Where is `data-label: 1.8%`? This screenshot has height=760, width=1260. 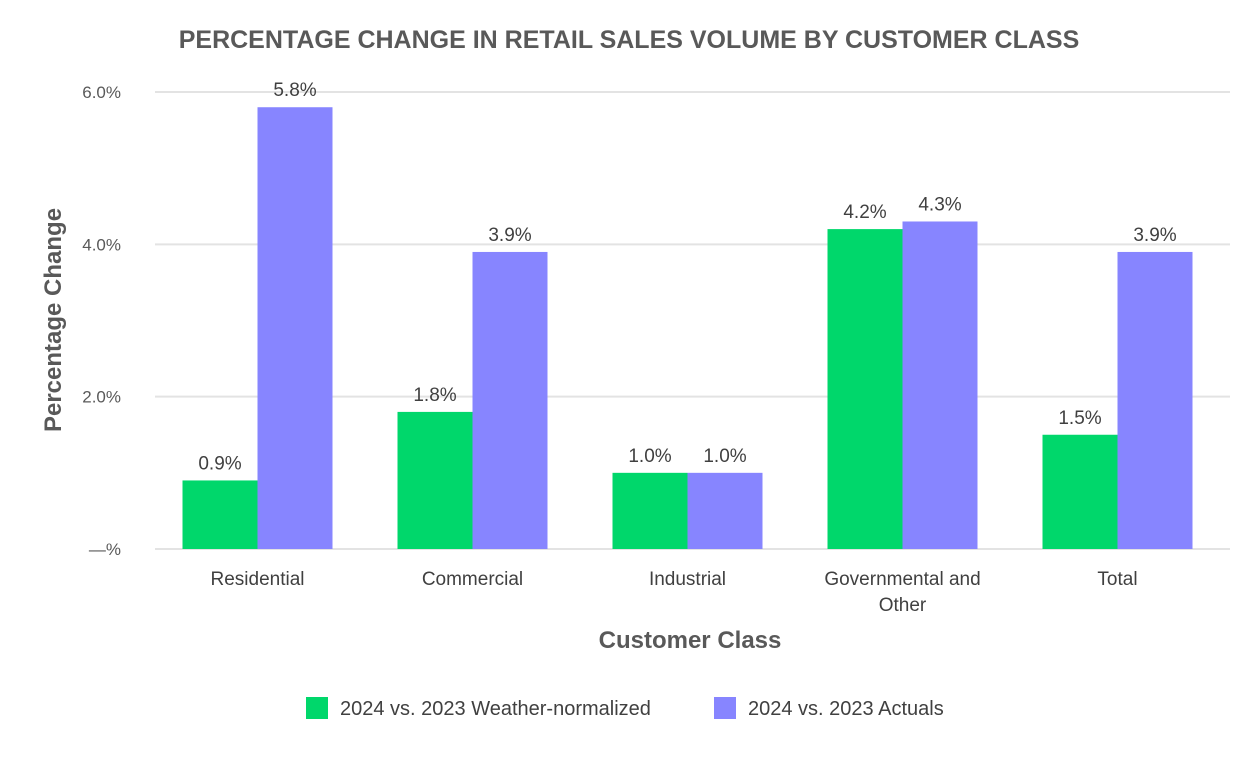
data-label: 1.8% is located at coordinates (434, 395).